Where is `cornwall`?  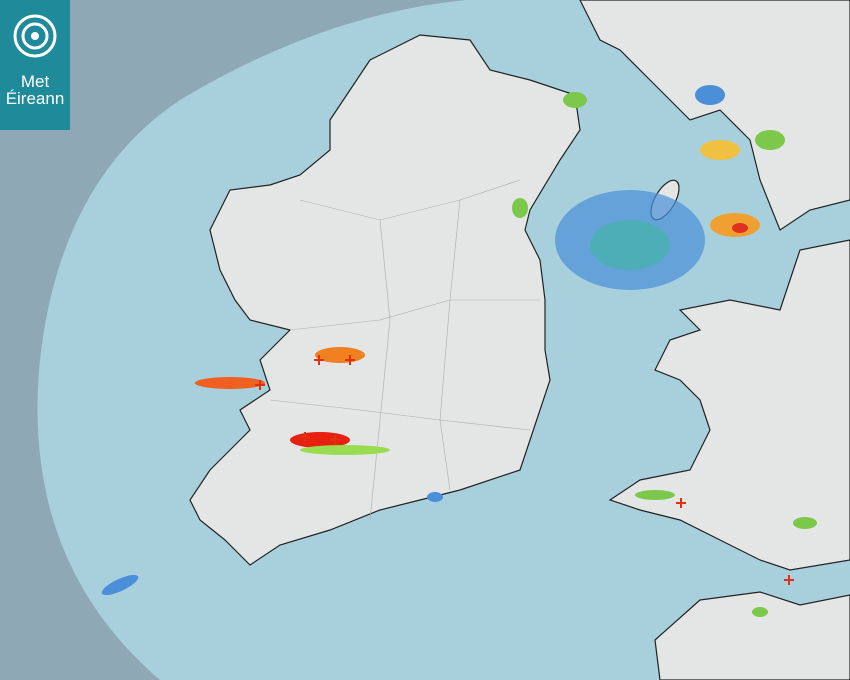 cornwall is located at coordinates (752, 635).